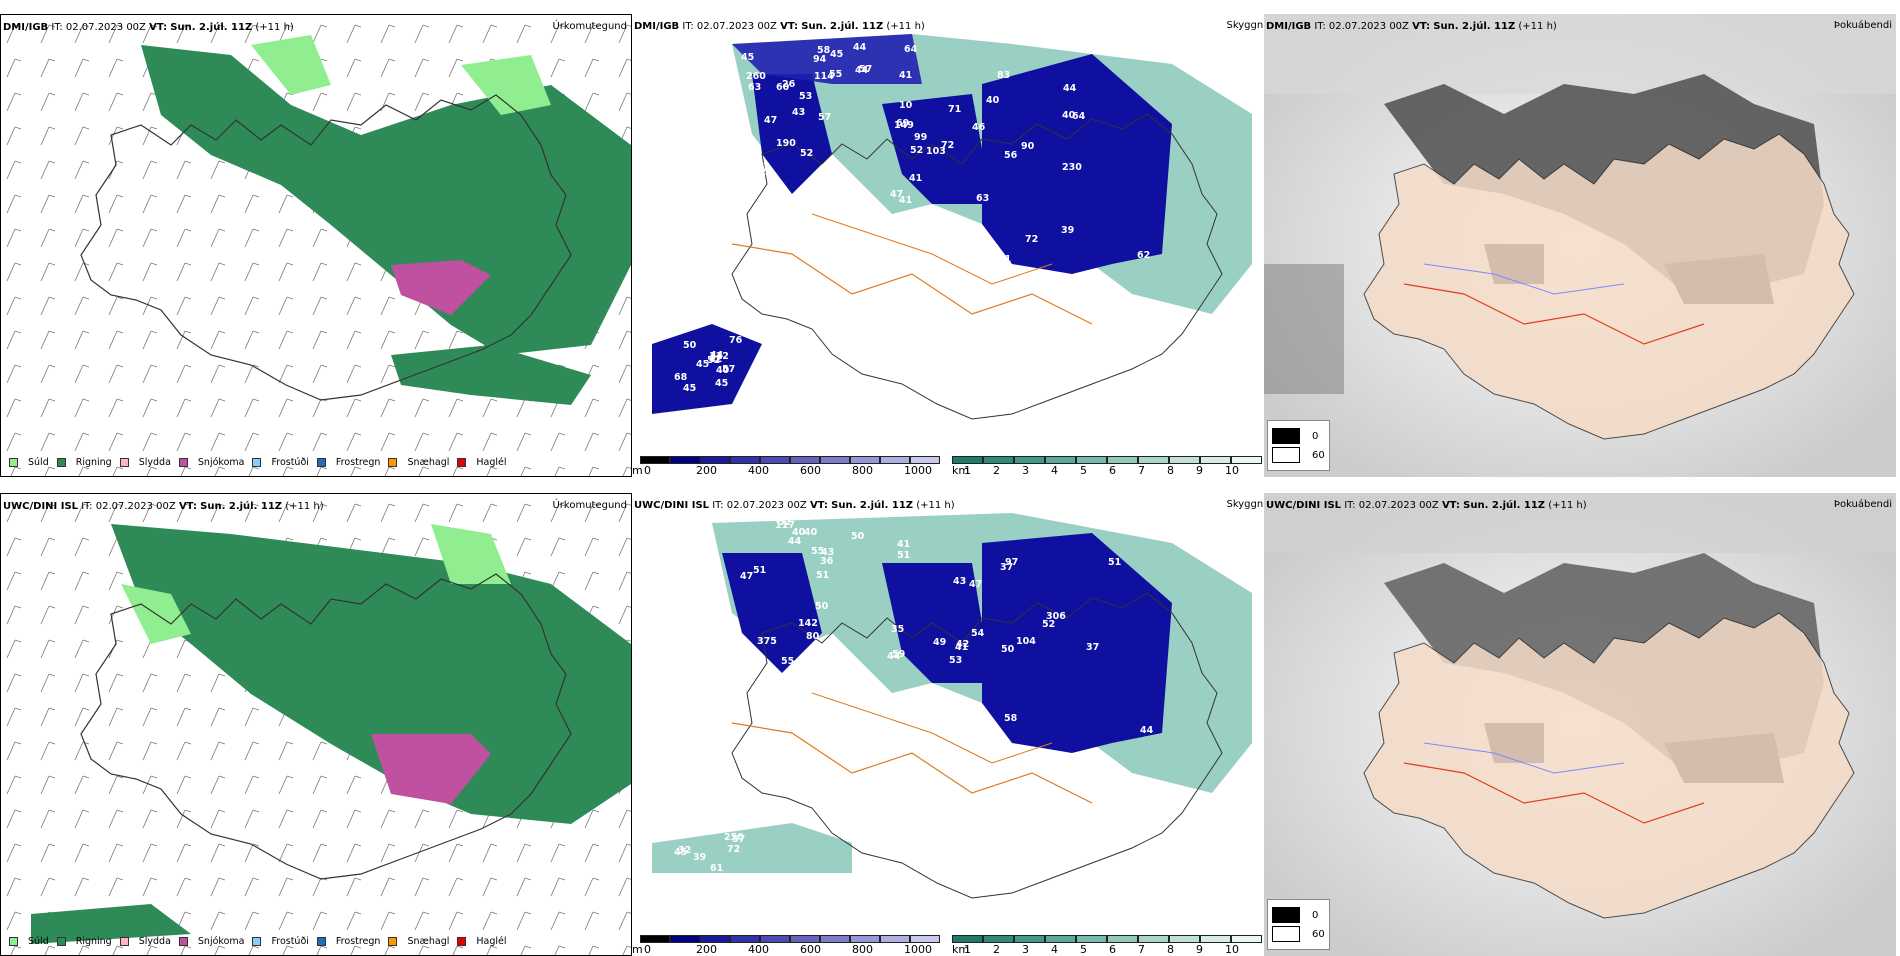 The image size is (1900, 956). Describe the element at coordinates (1026, 641) in the screenshot. I see `cloud-base-label: 104` at that location.